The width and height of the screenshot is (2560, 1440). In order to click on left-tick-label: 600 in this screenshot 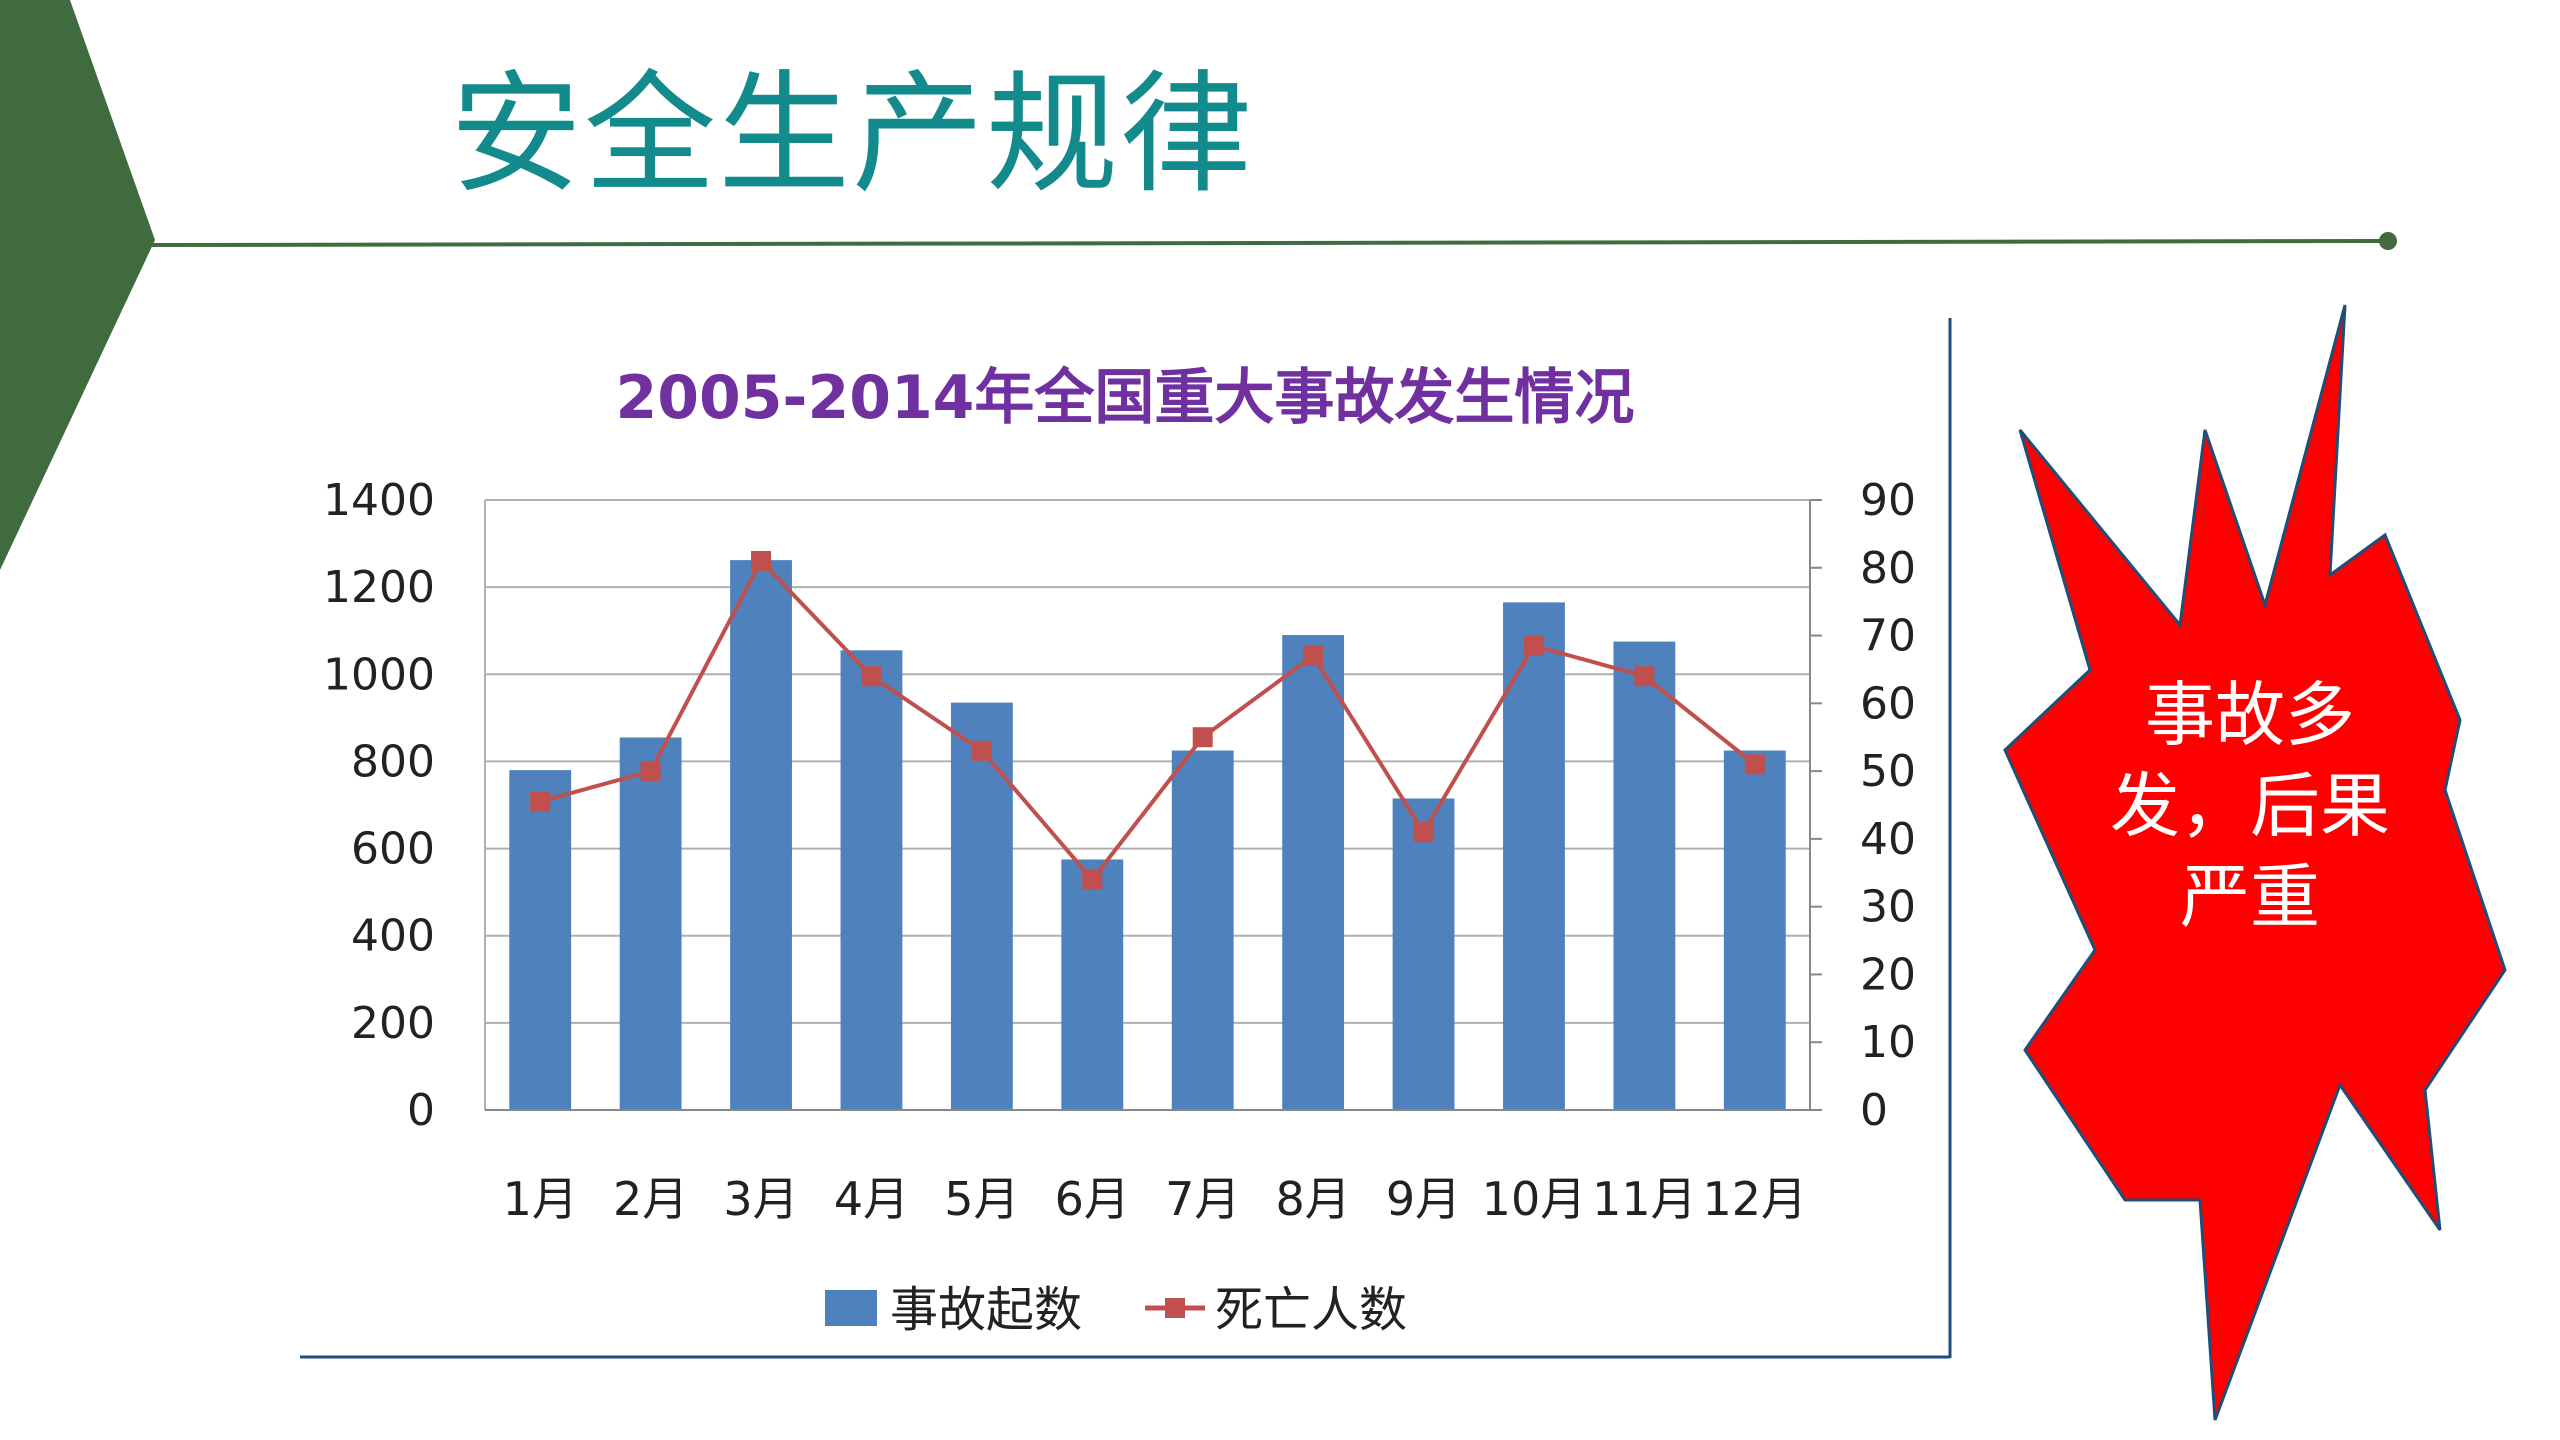, I will do `click(393, 849)`.